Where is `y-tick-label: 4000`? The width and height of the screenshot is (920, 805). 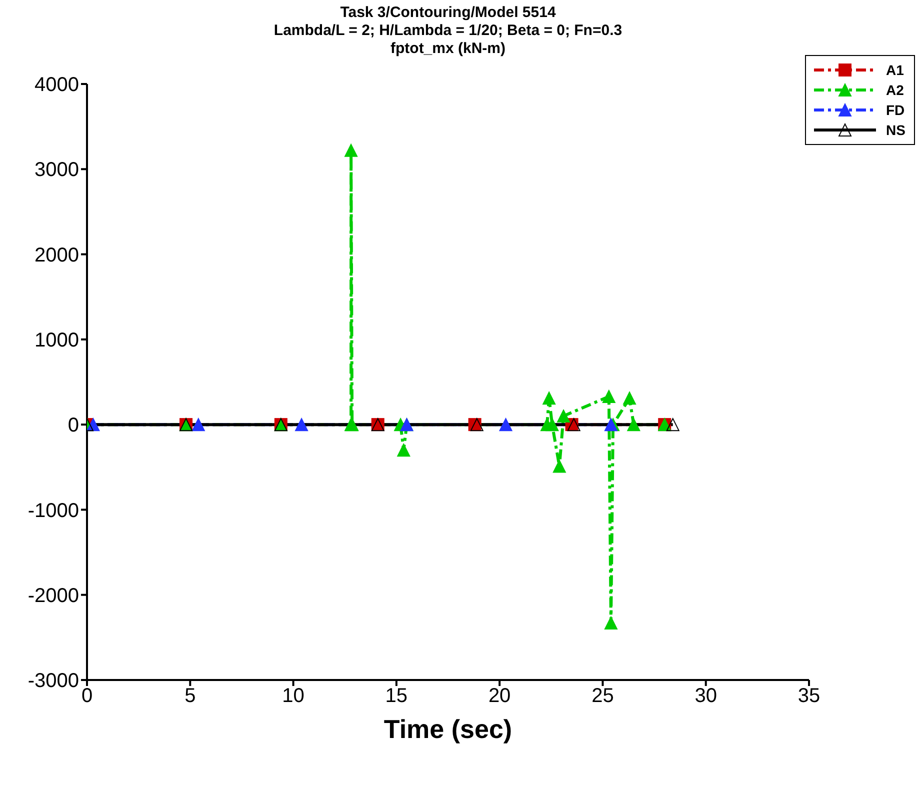
y-tick-label: 4000 is located at coordinates (56, 85).